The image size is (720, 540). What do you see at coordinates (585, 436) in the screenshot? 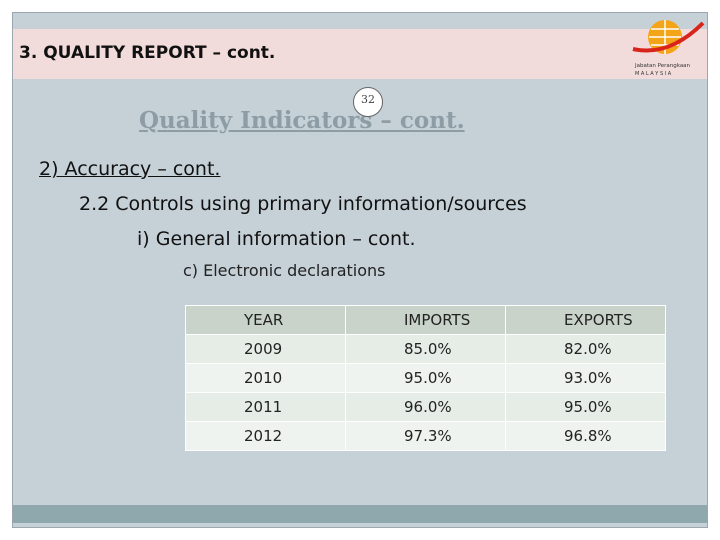
I see `table-cell: 96.8%` at bounding box center [585, 436].